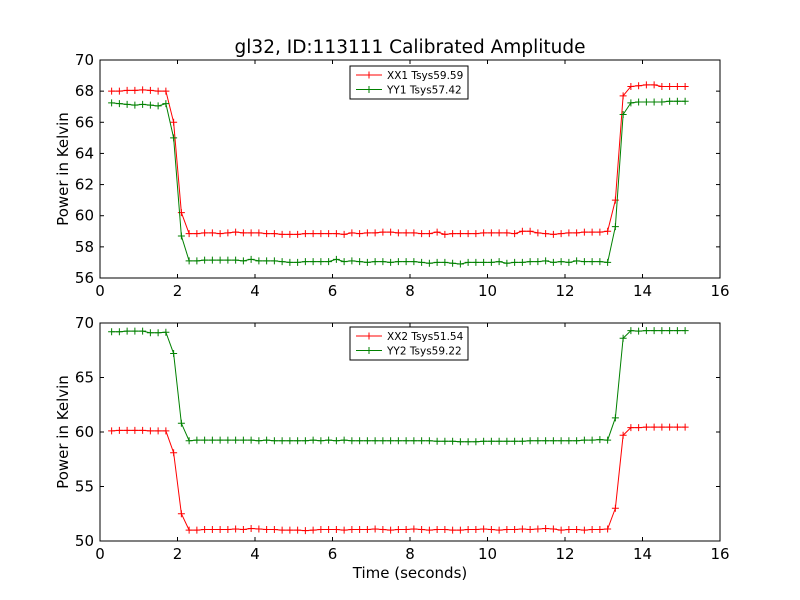 This screenshot has height=600, width=800. Describe the element at coordinates (369, 89) in the screenshot. I see `legend-marker` at that location.